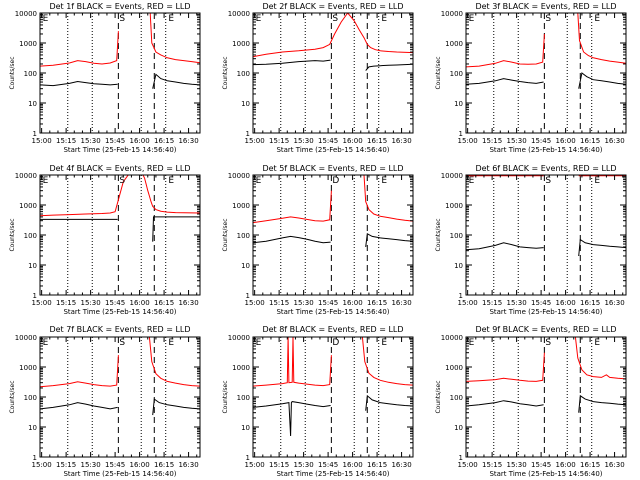 The width and height of the screenshot is (640, 480). I want to click on panel-title: Det 3f BLACK = Events, RED = LLD, so click(545, 6).